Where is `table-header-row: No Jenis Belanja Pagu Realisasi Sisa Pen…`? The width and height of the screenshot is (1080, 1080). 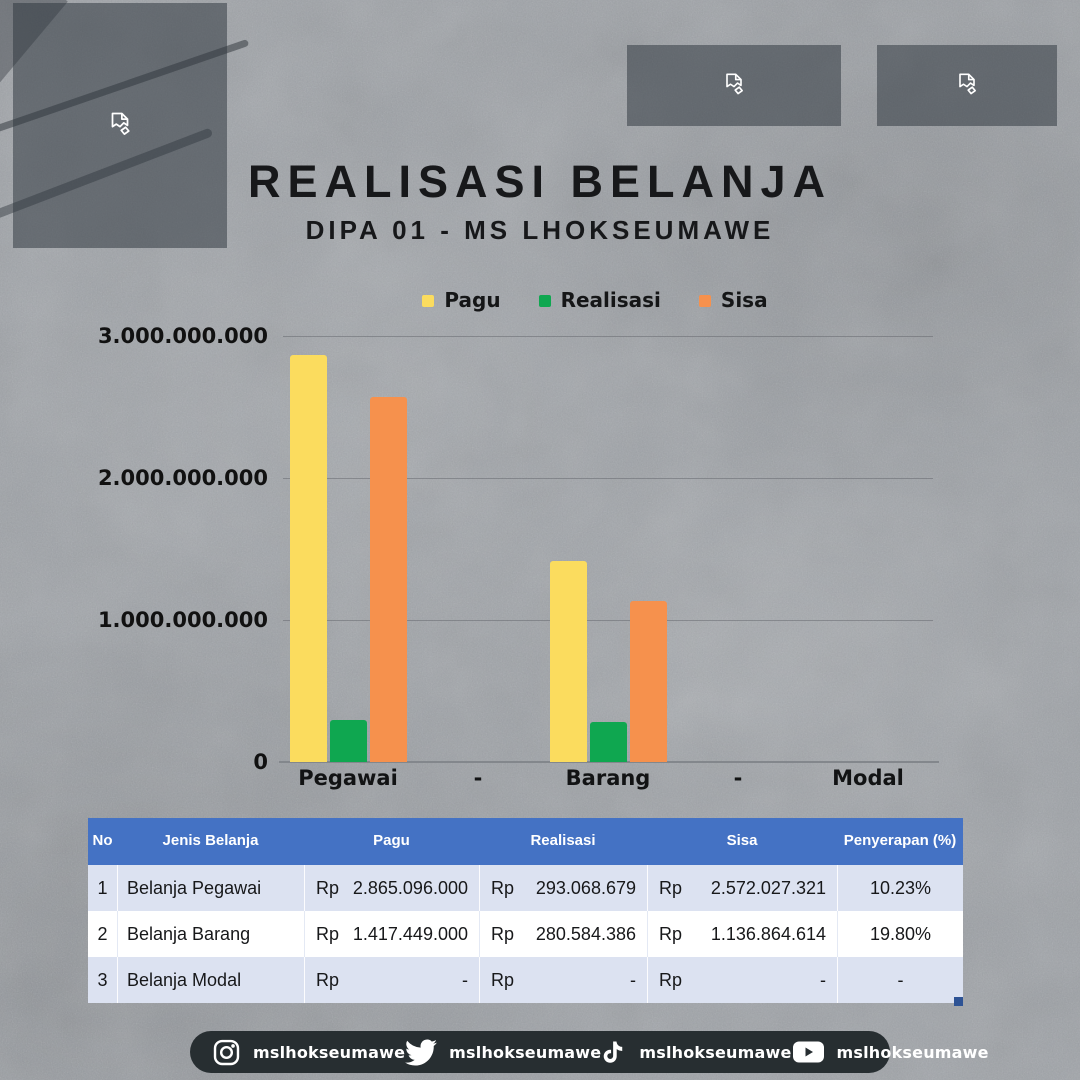 table-header-row: No Jenis Belanja Pagu Realisasi Sisa Pen… is located at coordinates (525, 841).